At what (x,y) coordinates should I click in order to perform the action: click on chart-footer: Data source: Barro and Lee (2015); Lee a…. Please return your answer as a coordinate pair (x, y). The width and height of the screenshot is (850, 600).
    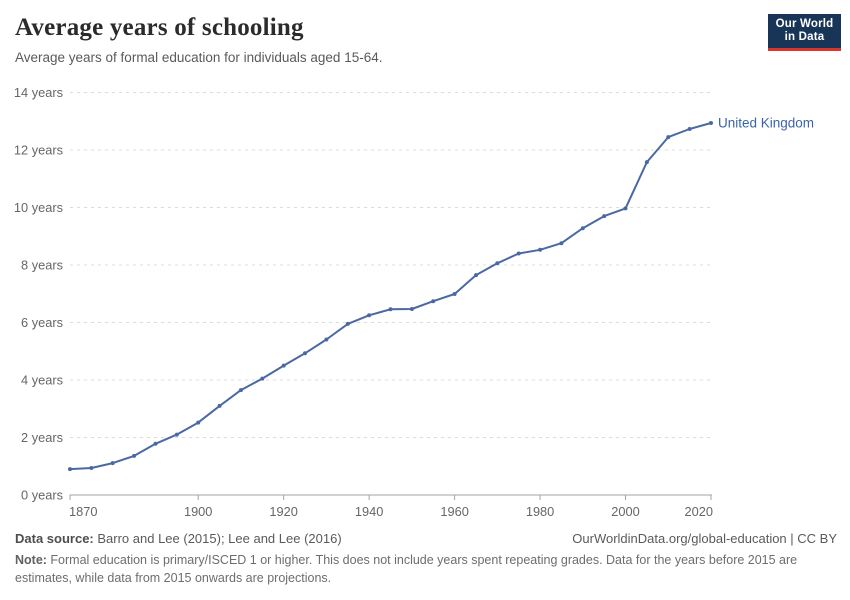
    Looking at the image, I should click on (426, 559).